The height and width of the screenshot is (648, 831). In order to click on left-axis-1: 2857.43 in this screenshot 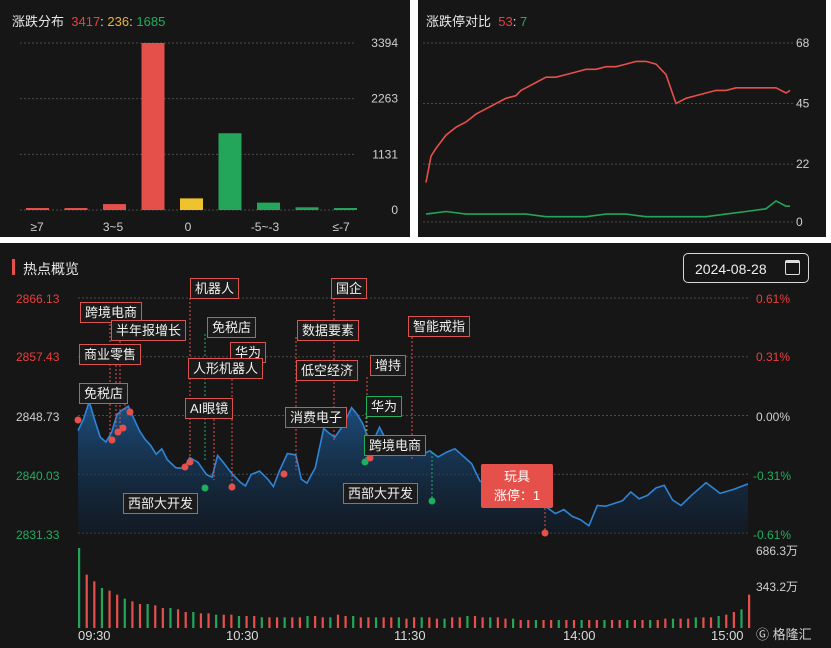, I will do `click(38, 357)`.